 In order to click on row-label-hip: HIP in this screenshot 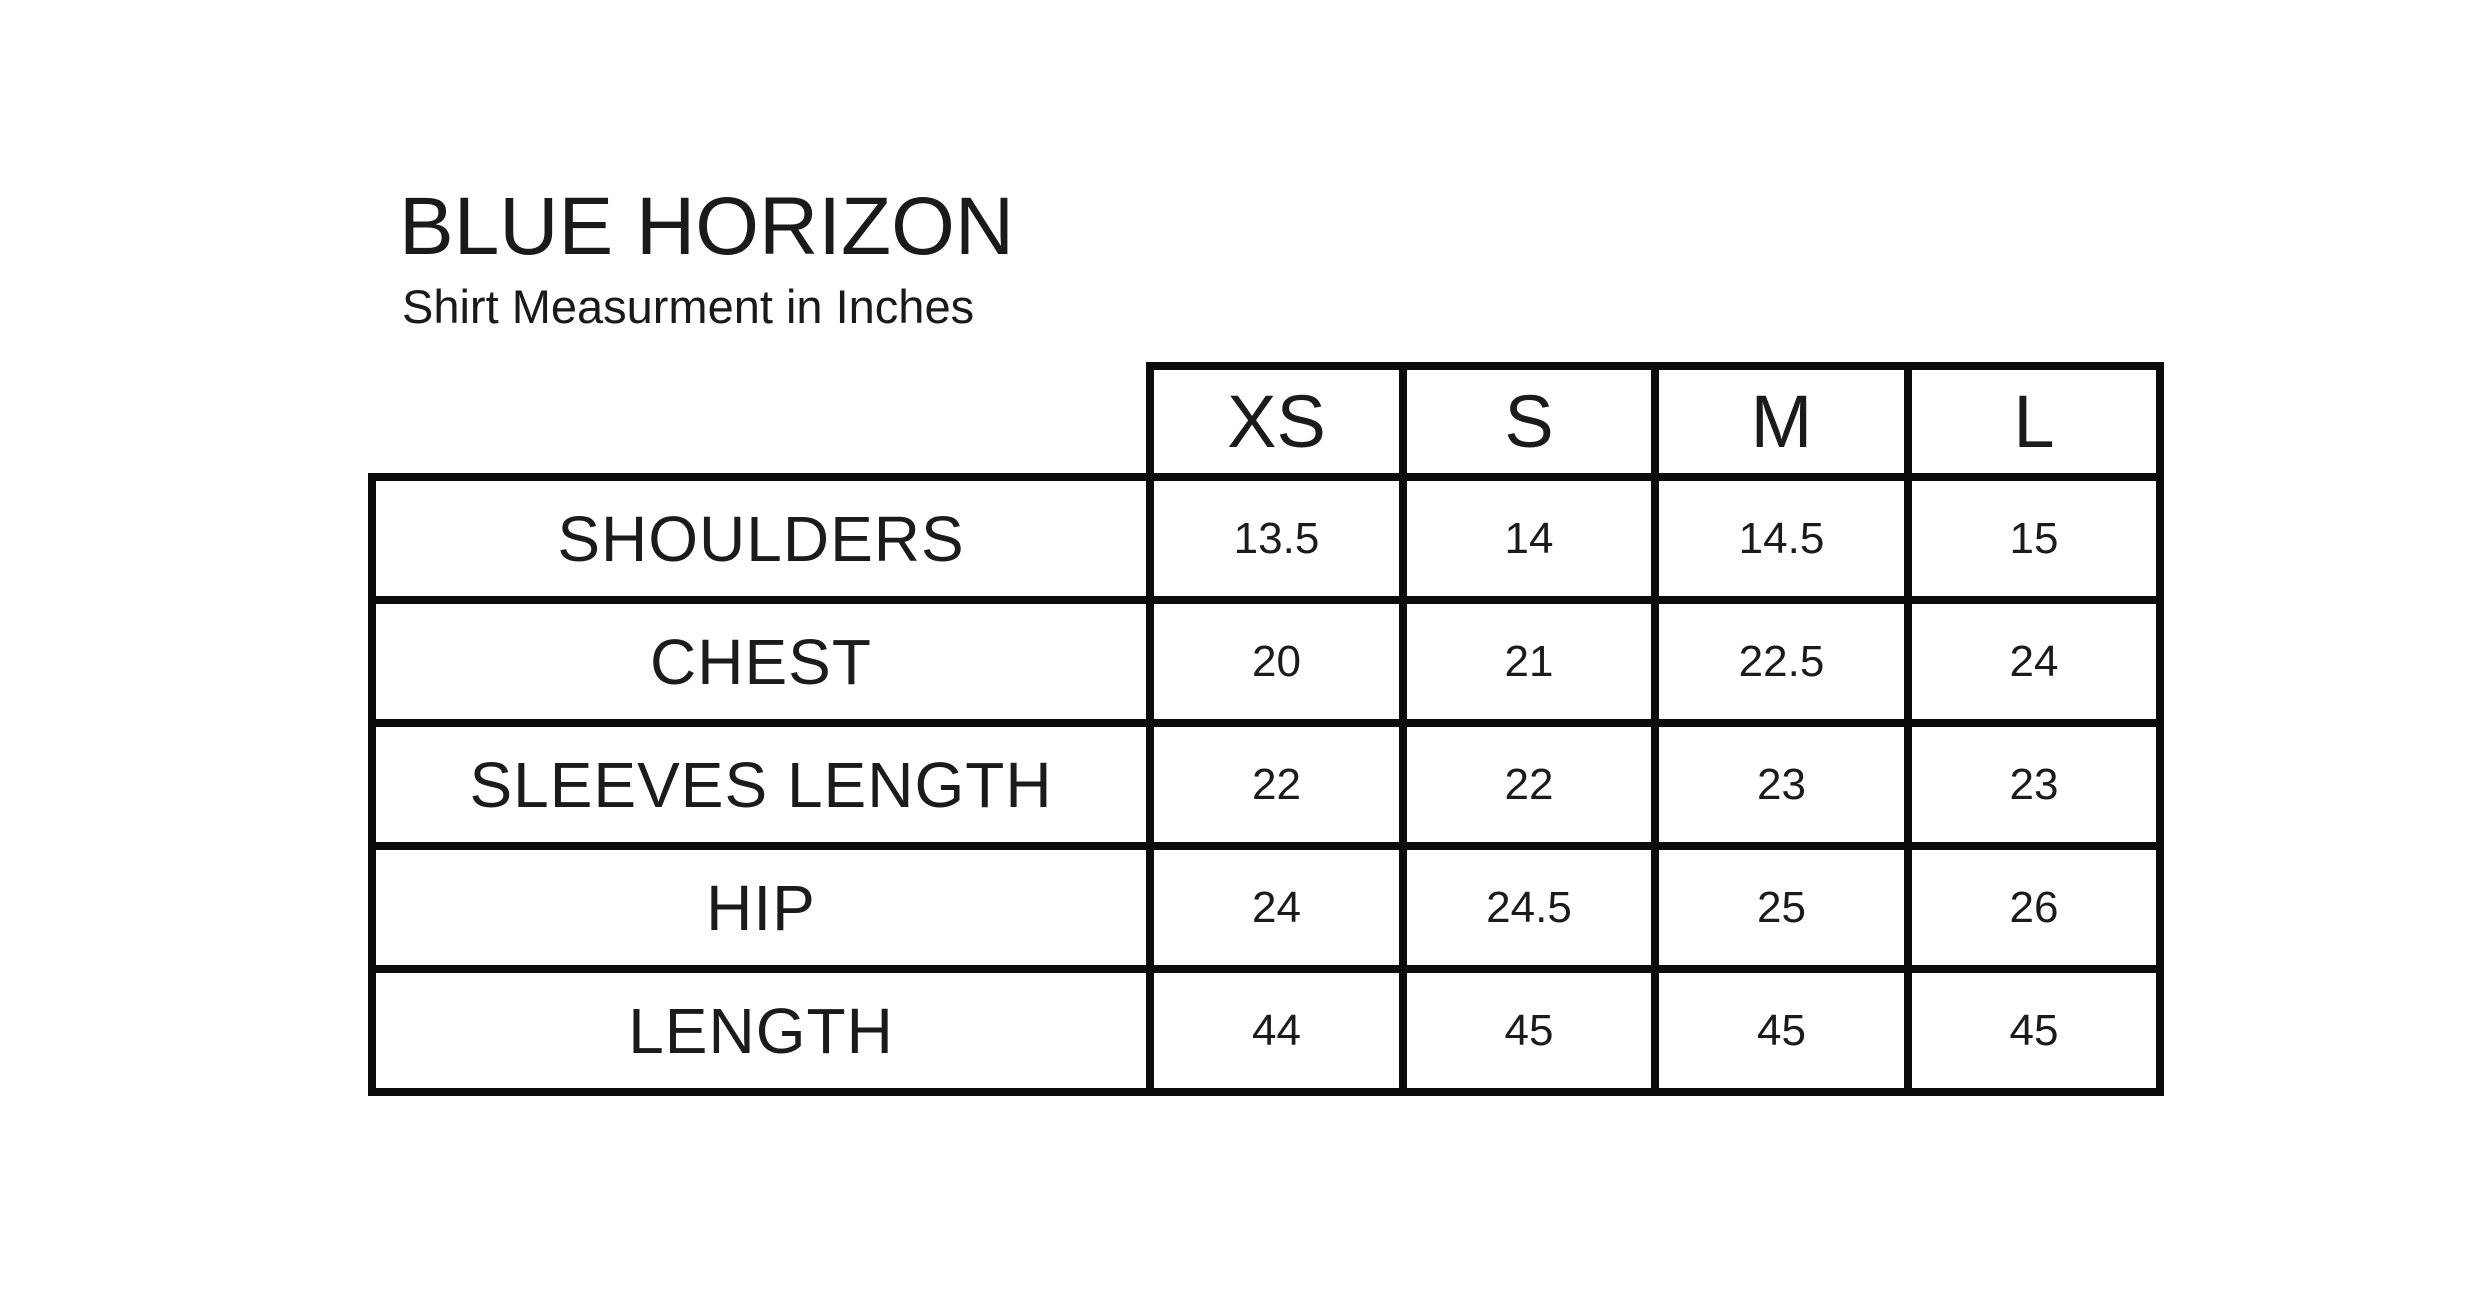, I will do `click(761, 907)`.